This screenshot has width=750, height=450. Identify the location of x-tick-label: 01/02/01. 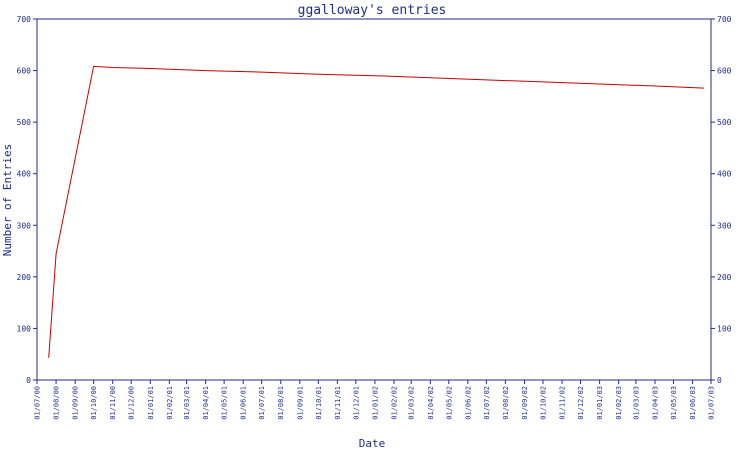
(170, 403).